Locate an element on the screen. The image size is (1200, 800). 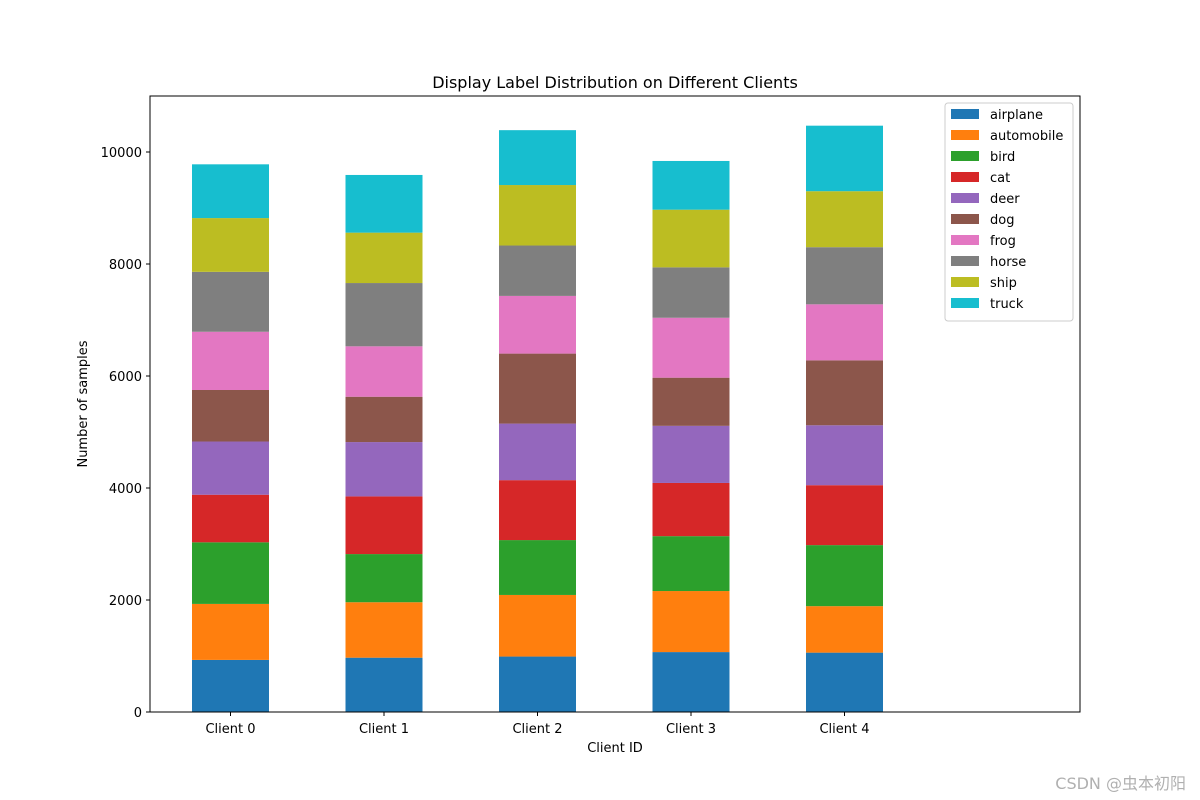
legend-swatch-airplane is located at coordinates (965, 114).